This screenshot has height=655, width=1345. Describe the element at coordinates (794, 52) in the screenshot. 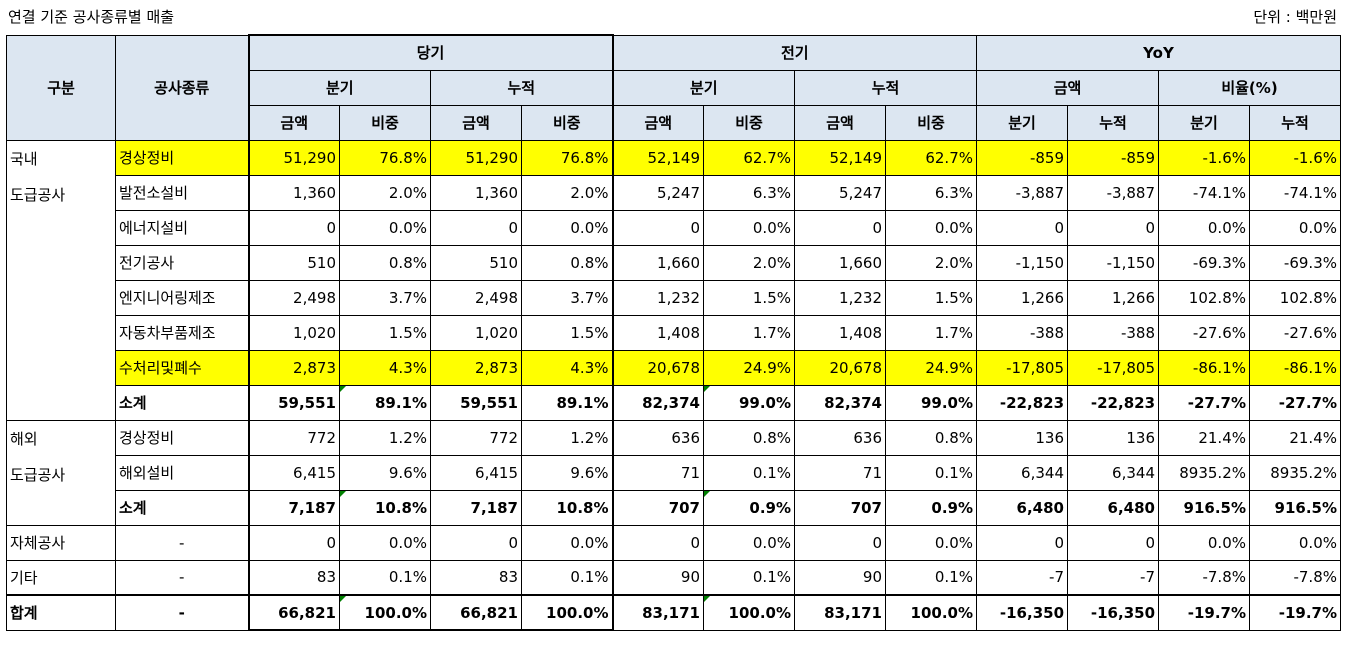

I see `header-prior: 전기` at that location.